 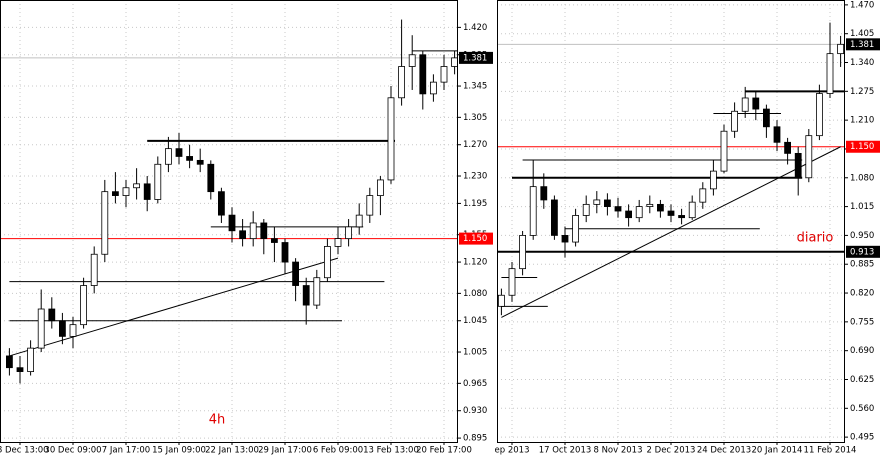 I want to click on y-tick-label: 1.230, so click(x=475, y=177).